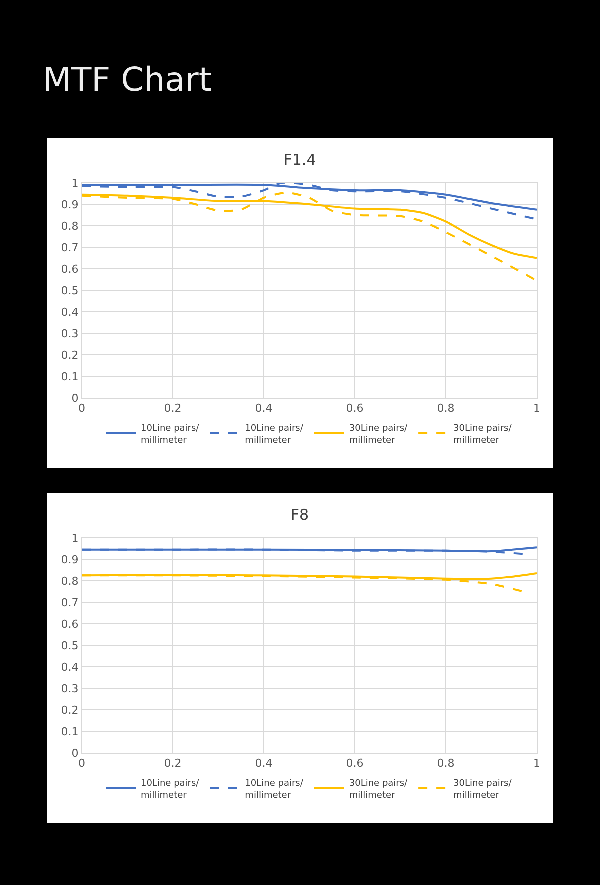  I want to click on text: MTF Chart, so click(127, 79).